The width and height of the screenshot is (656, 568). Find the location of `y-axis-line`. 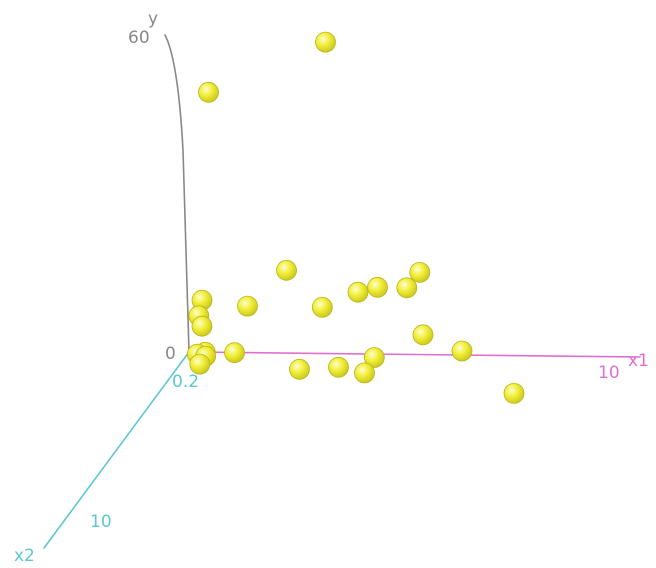

y-axis-line is located at coordinates (177, 193).